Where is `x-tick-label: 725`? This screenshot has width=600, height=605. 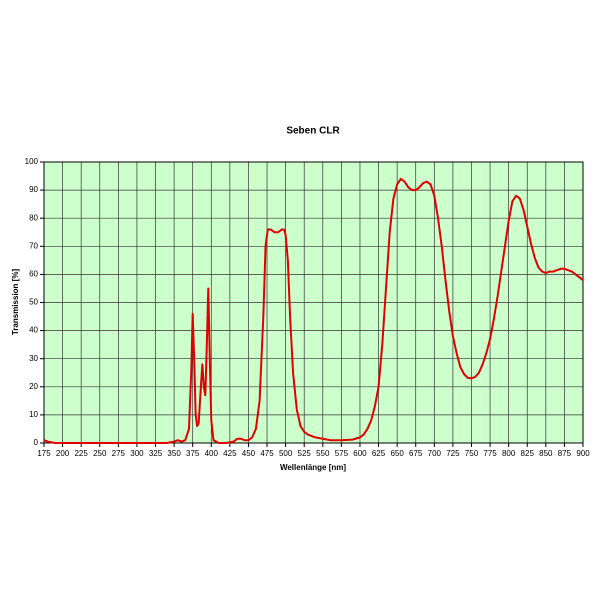
x-tick-label: 725 is located at coordinates (453, 453).